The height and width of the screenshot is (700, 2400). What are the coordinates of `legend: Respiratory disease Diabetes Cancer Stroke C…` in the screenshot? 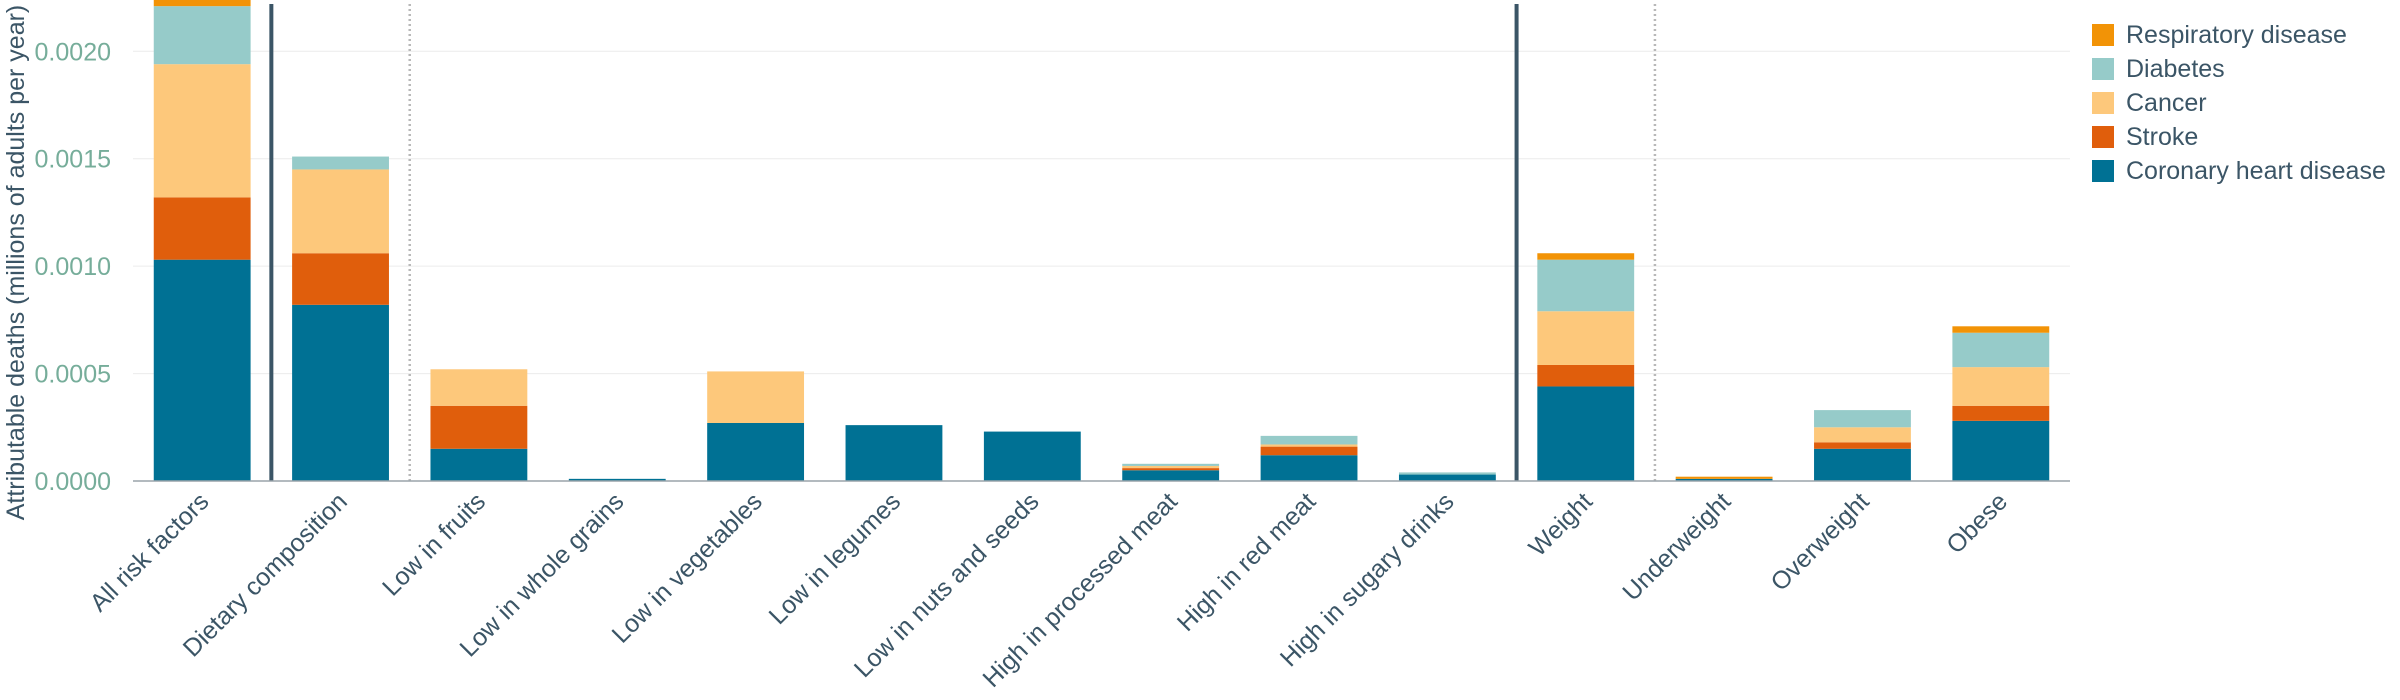 It's located at (2239, 103).